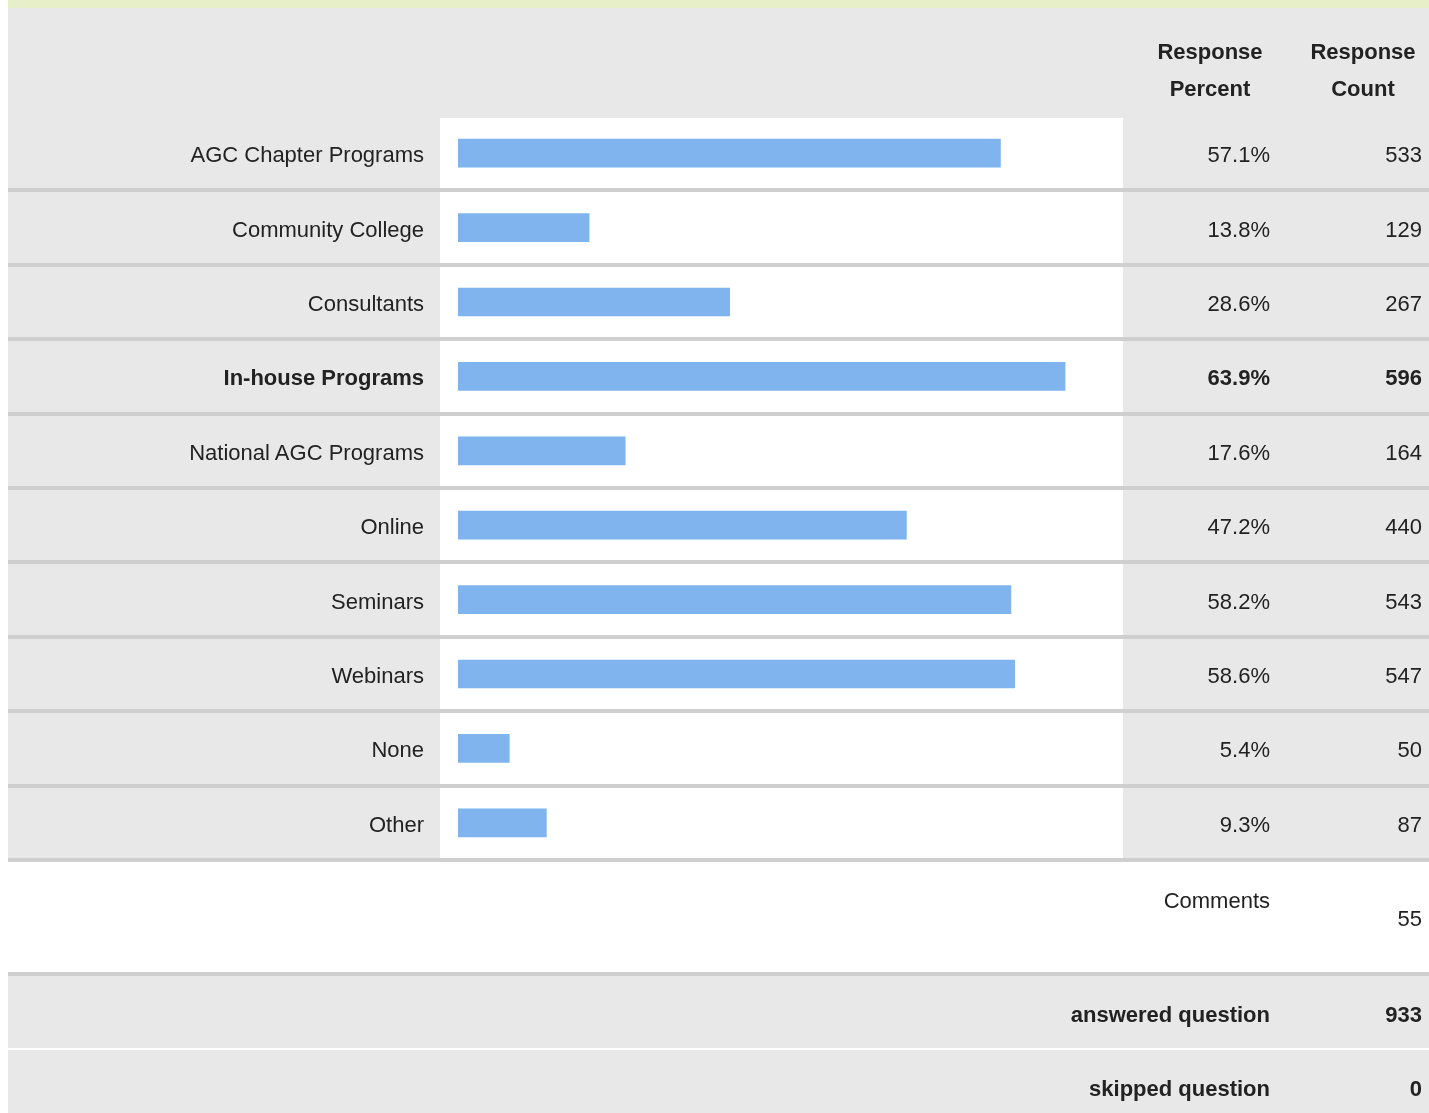 The image size is (1429, 1113). Describe the element at coordinates (1403, 676) in the screenshot. I see `text: 547` at that location.